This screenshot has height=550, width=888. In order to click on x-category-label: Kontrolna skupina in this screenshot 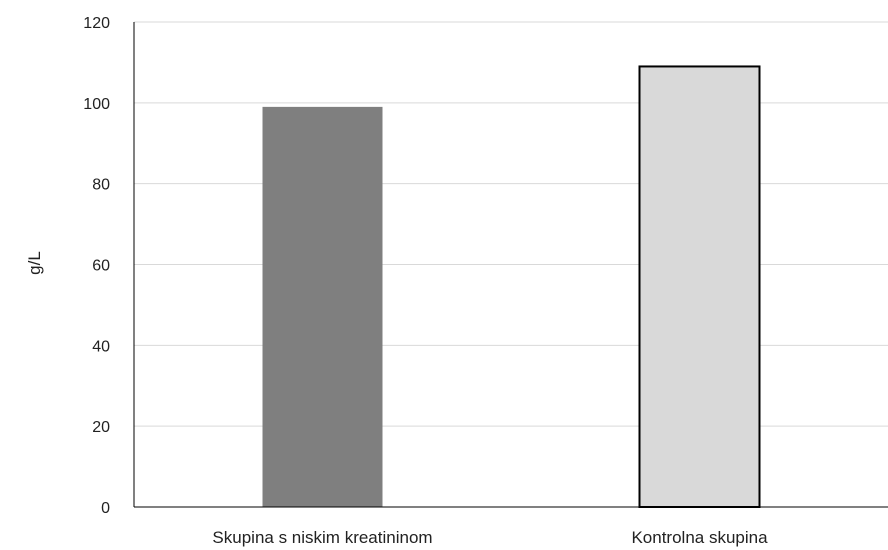, I will do `click(699, 537)`.